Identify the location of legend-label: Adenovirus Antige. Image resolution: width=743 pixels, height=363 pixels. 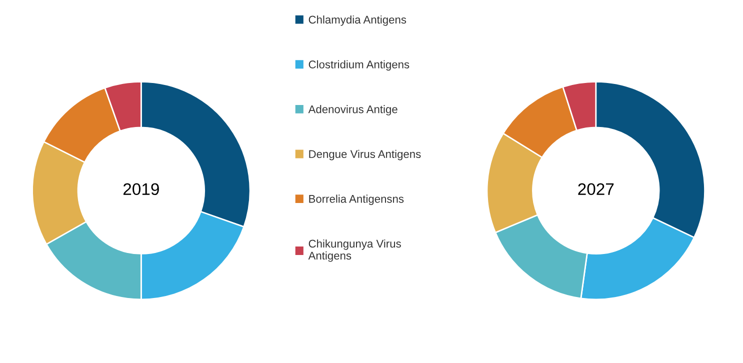
(353, 110).